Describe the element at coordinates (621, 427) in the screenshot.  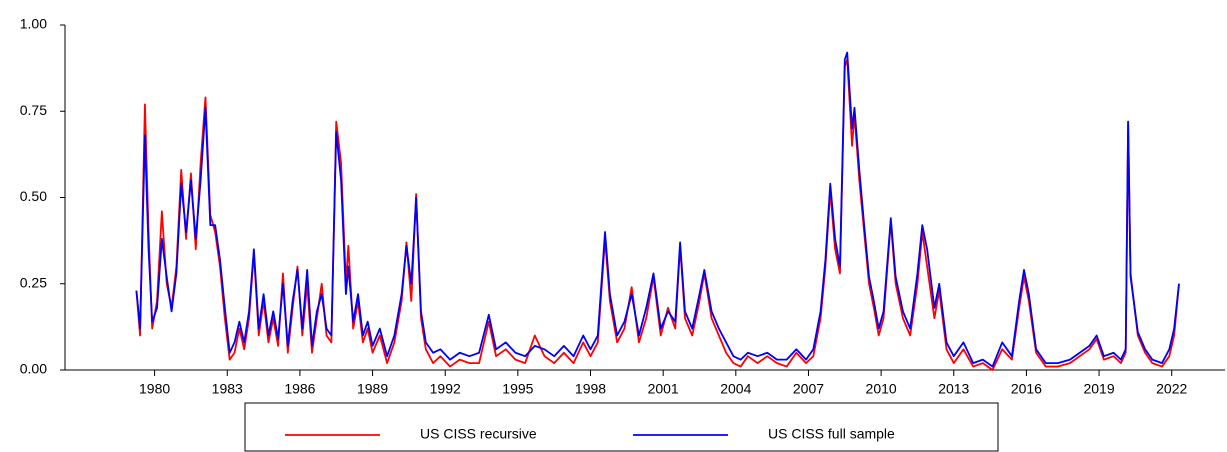
I see `legend-box` at that location.